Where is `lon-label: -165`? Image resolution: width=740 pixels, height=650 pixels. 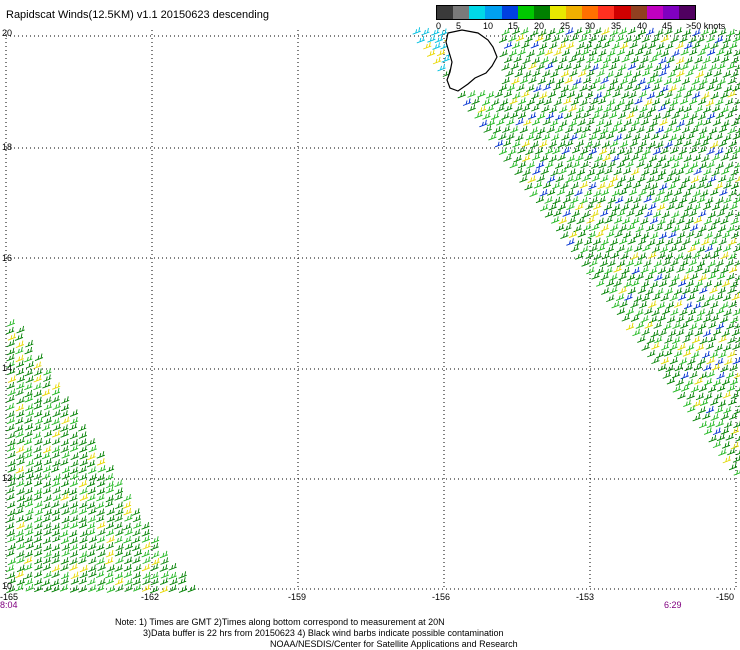
lon-label: -165 is located at coordinates (9, 597).